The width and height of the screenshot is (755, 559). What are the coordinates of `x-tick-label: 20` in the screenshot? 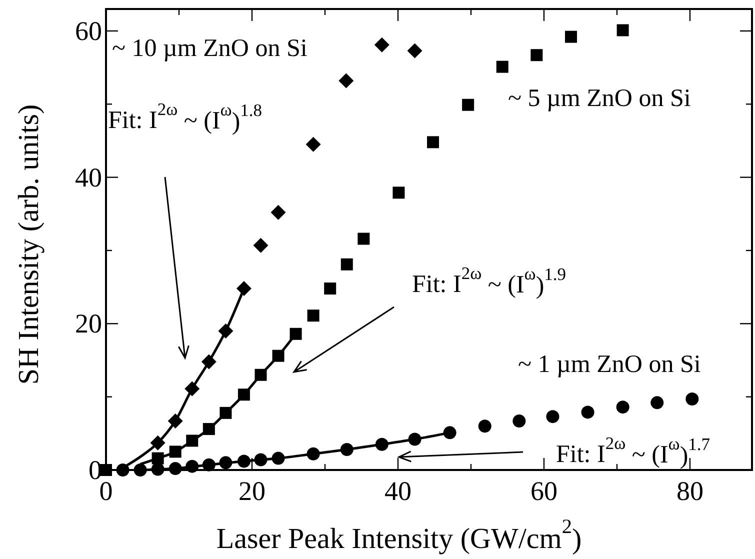 It's located at (252, 491).